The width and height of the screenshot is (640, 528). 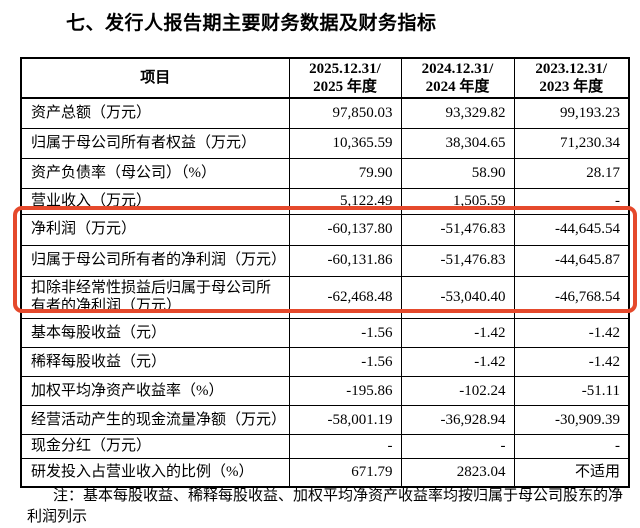 What do you see at coordinates (571, 297) in the screenshot?
I see `row-value: -46,768.54` at bounding box center [571, 297].